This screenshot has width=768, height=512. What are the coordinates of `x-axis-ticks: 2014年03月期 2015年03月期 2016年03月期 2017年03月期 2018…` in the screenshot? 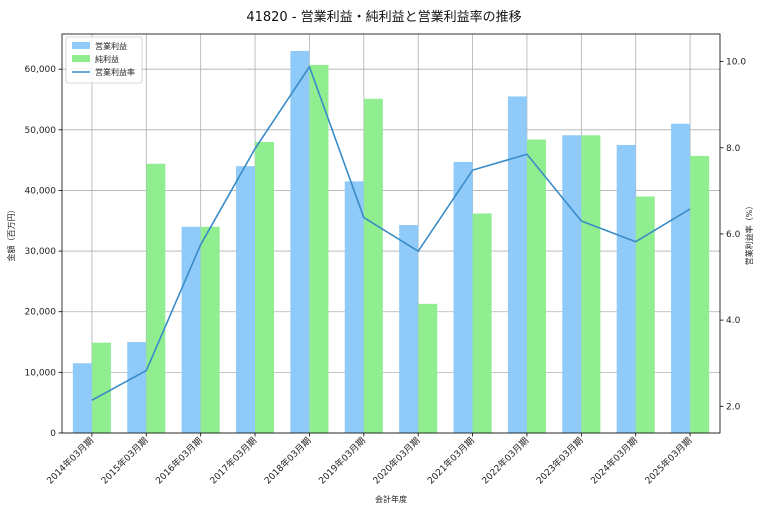 It's located at (369, 460).